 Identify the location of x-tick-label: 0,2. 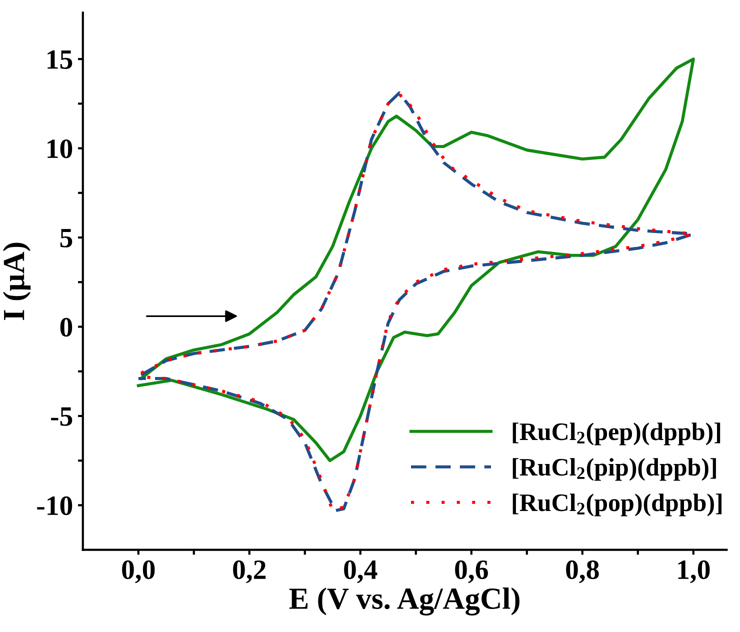
(249, 572).